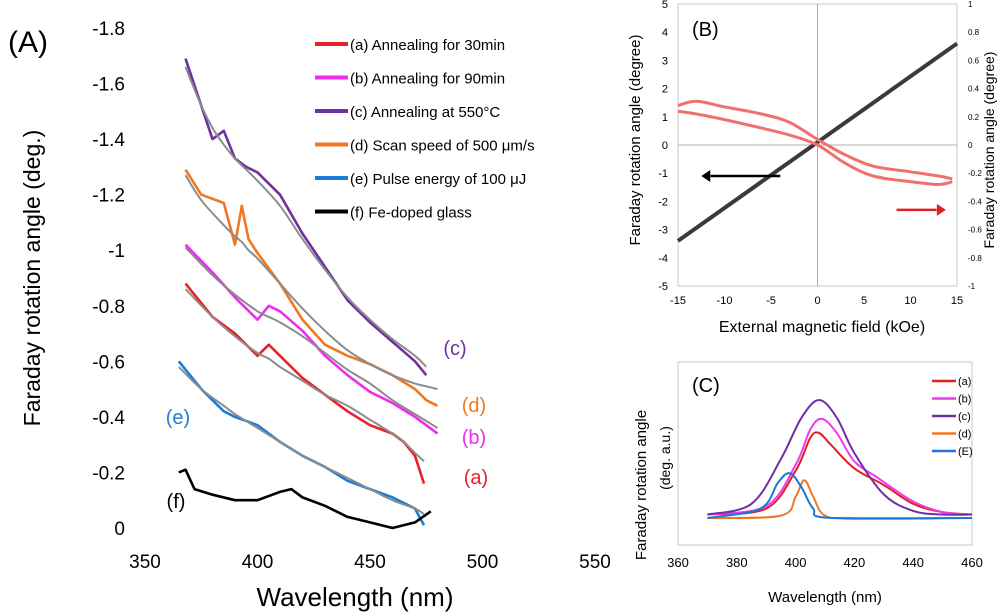  What do you see at coordinates (855, 562) in the screenshot?
I see `panel-c-x-tick-label: 420` at bounding box center [855, 562].